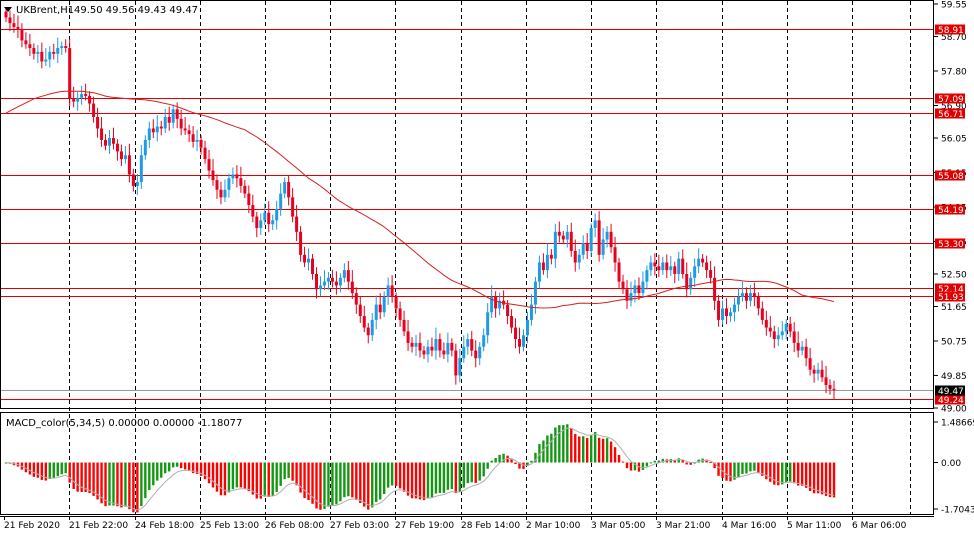 This screenshot has height=536, width=974. What do you see at coordinates (954, 377) in the screenshot?
I see `price-tick-label: 49.85` at bounding box center [954, 377].